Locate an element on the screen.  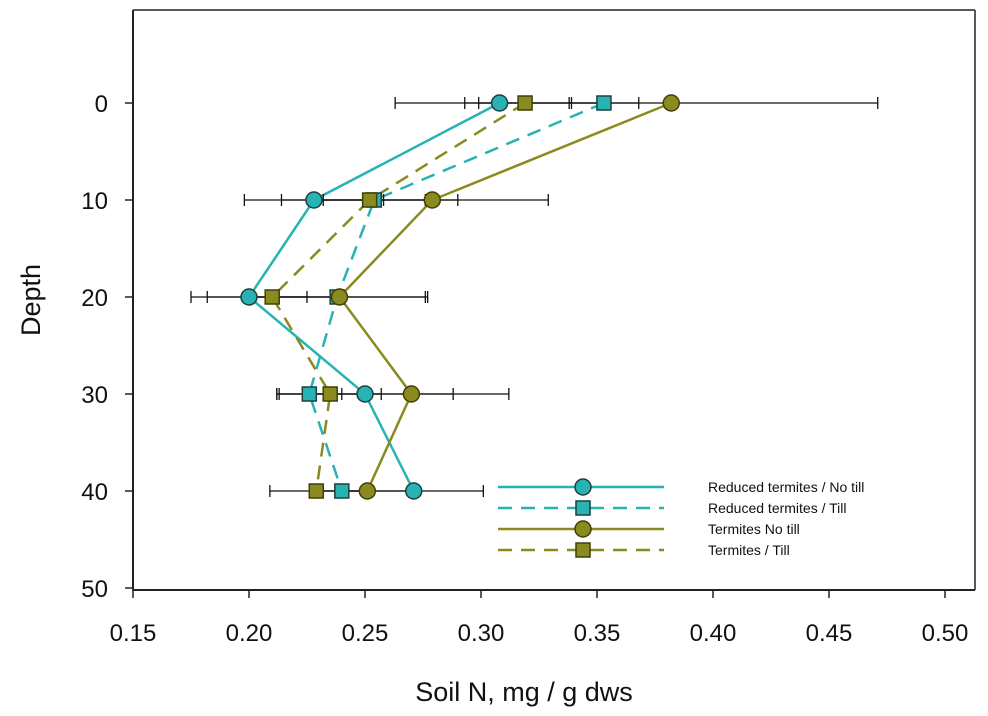
x-axis-title: Soil N, mg / g dws is located at coordinates (524, 692).